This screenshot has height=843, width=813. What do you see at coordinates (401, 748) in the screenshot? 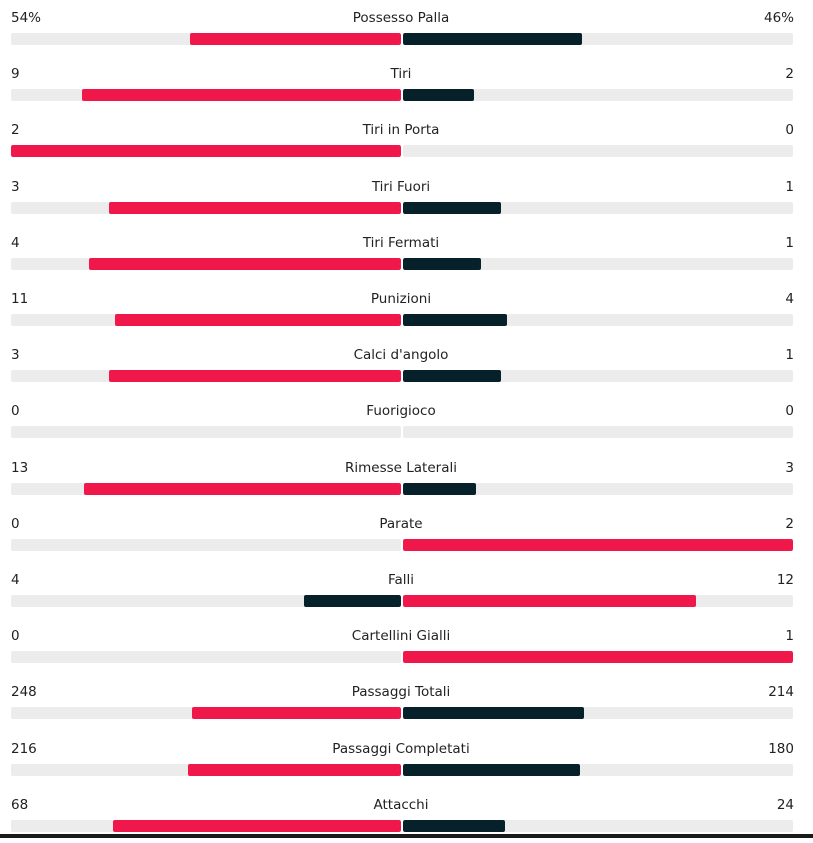
I see `stat-label: Passaggi Completati` at bounding box center [401, 748].